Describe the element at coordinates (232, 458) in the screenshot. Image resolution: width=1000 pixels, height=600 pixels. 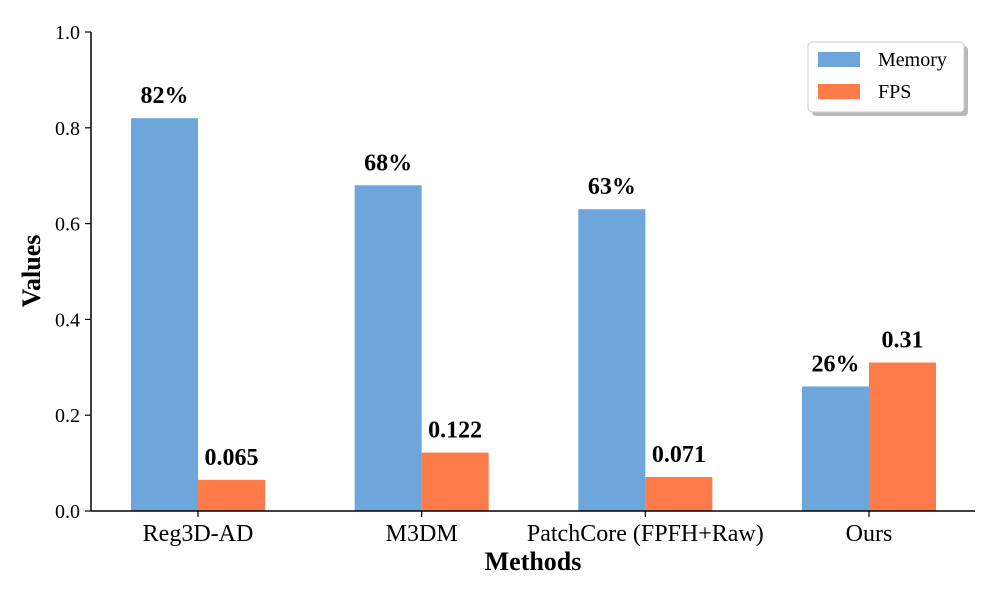
I see `data-label-fps: 0.065` at that location.